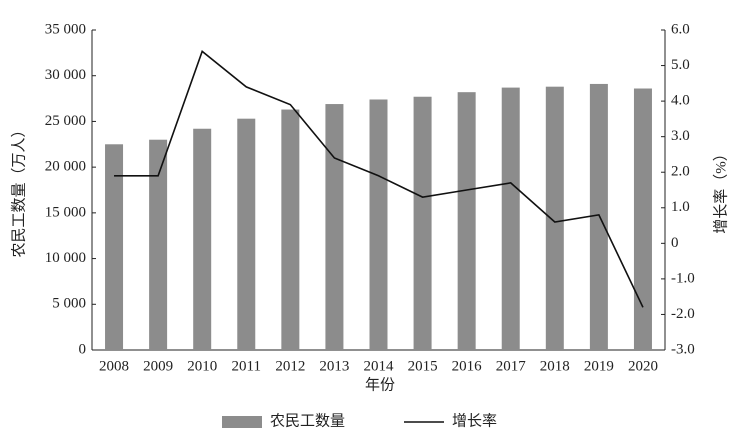  I want to click on legend-swatch, so click(242, 422).